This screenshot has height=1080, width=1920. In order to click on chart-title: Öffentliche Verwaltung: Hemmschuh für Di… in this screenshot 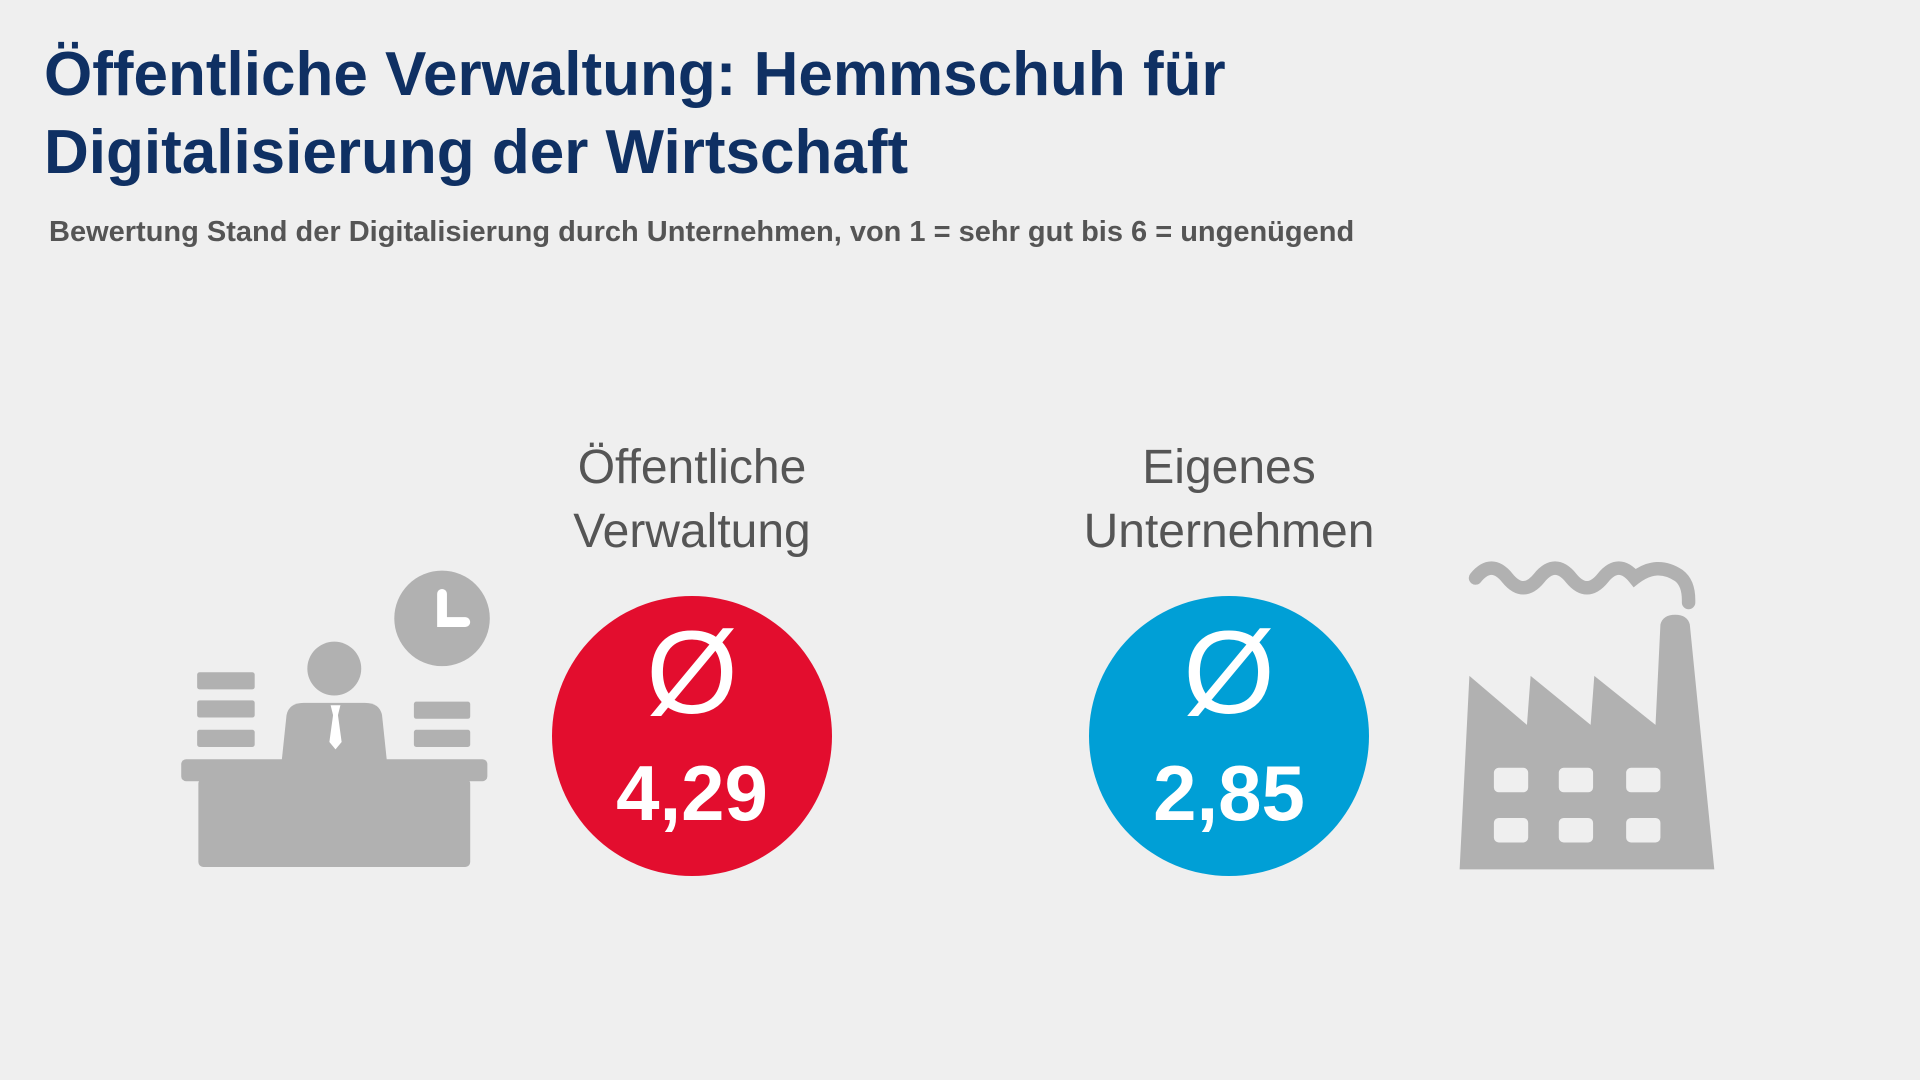, I will do `click(635, 113)`.